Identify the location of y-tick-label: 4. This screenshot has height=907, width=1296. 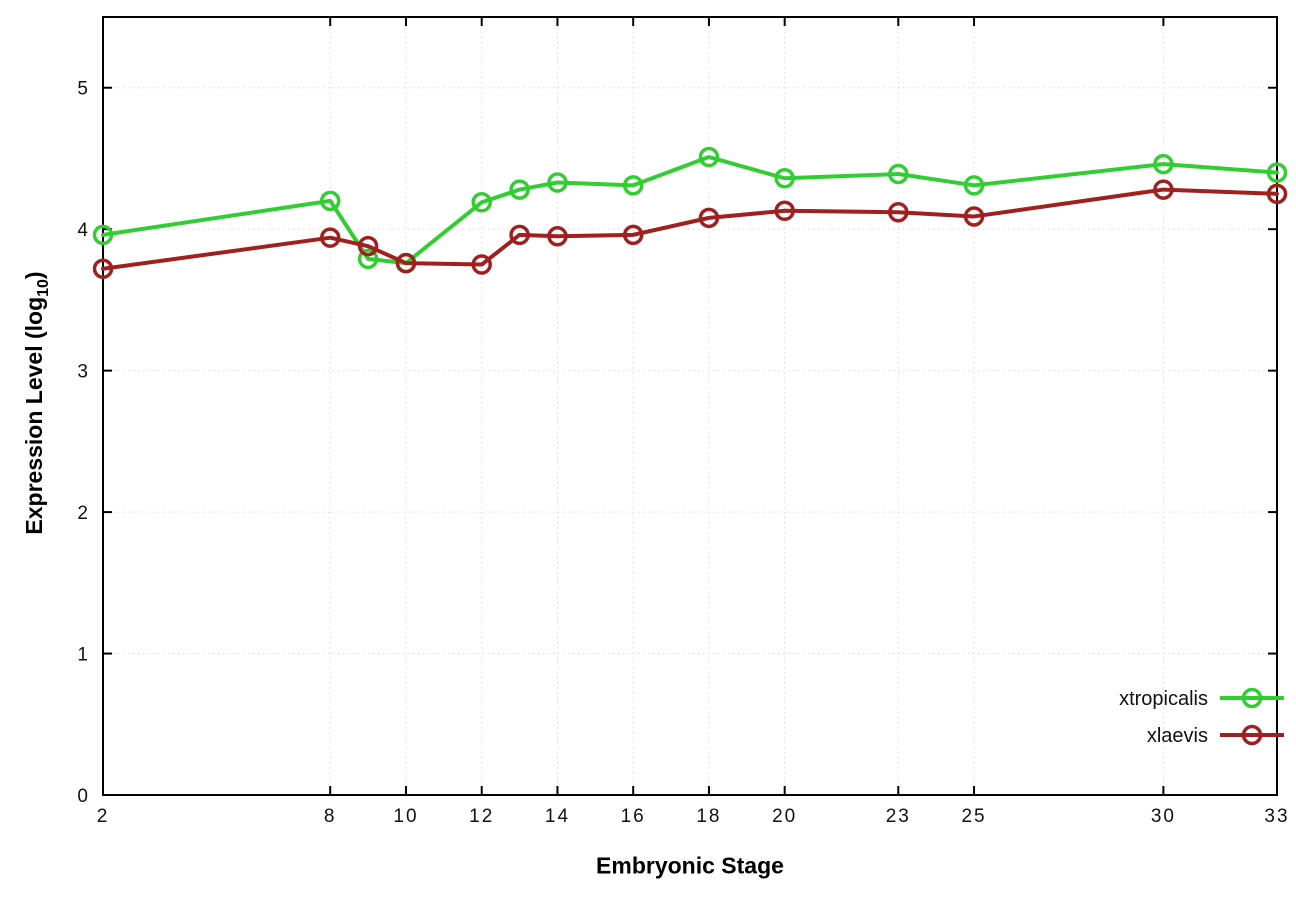
(83, 230).